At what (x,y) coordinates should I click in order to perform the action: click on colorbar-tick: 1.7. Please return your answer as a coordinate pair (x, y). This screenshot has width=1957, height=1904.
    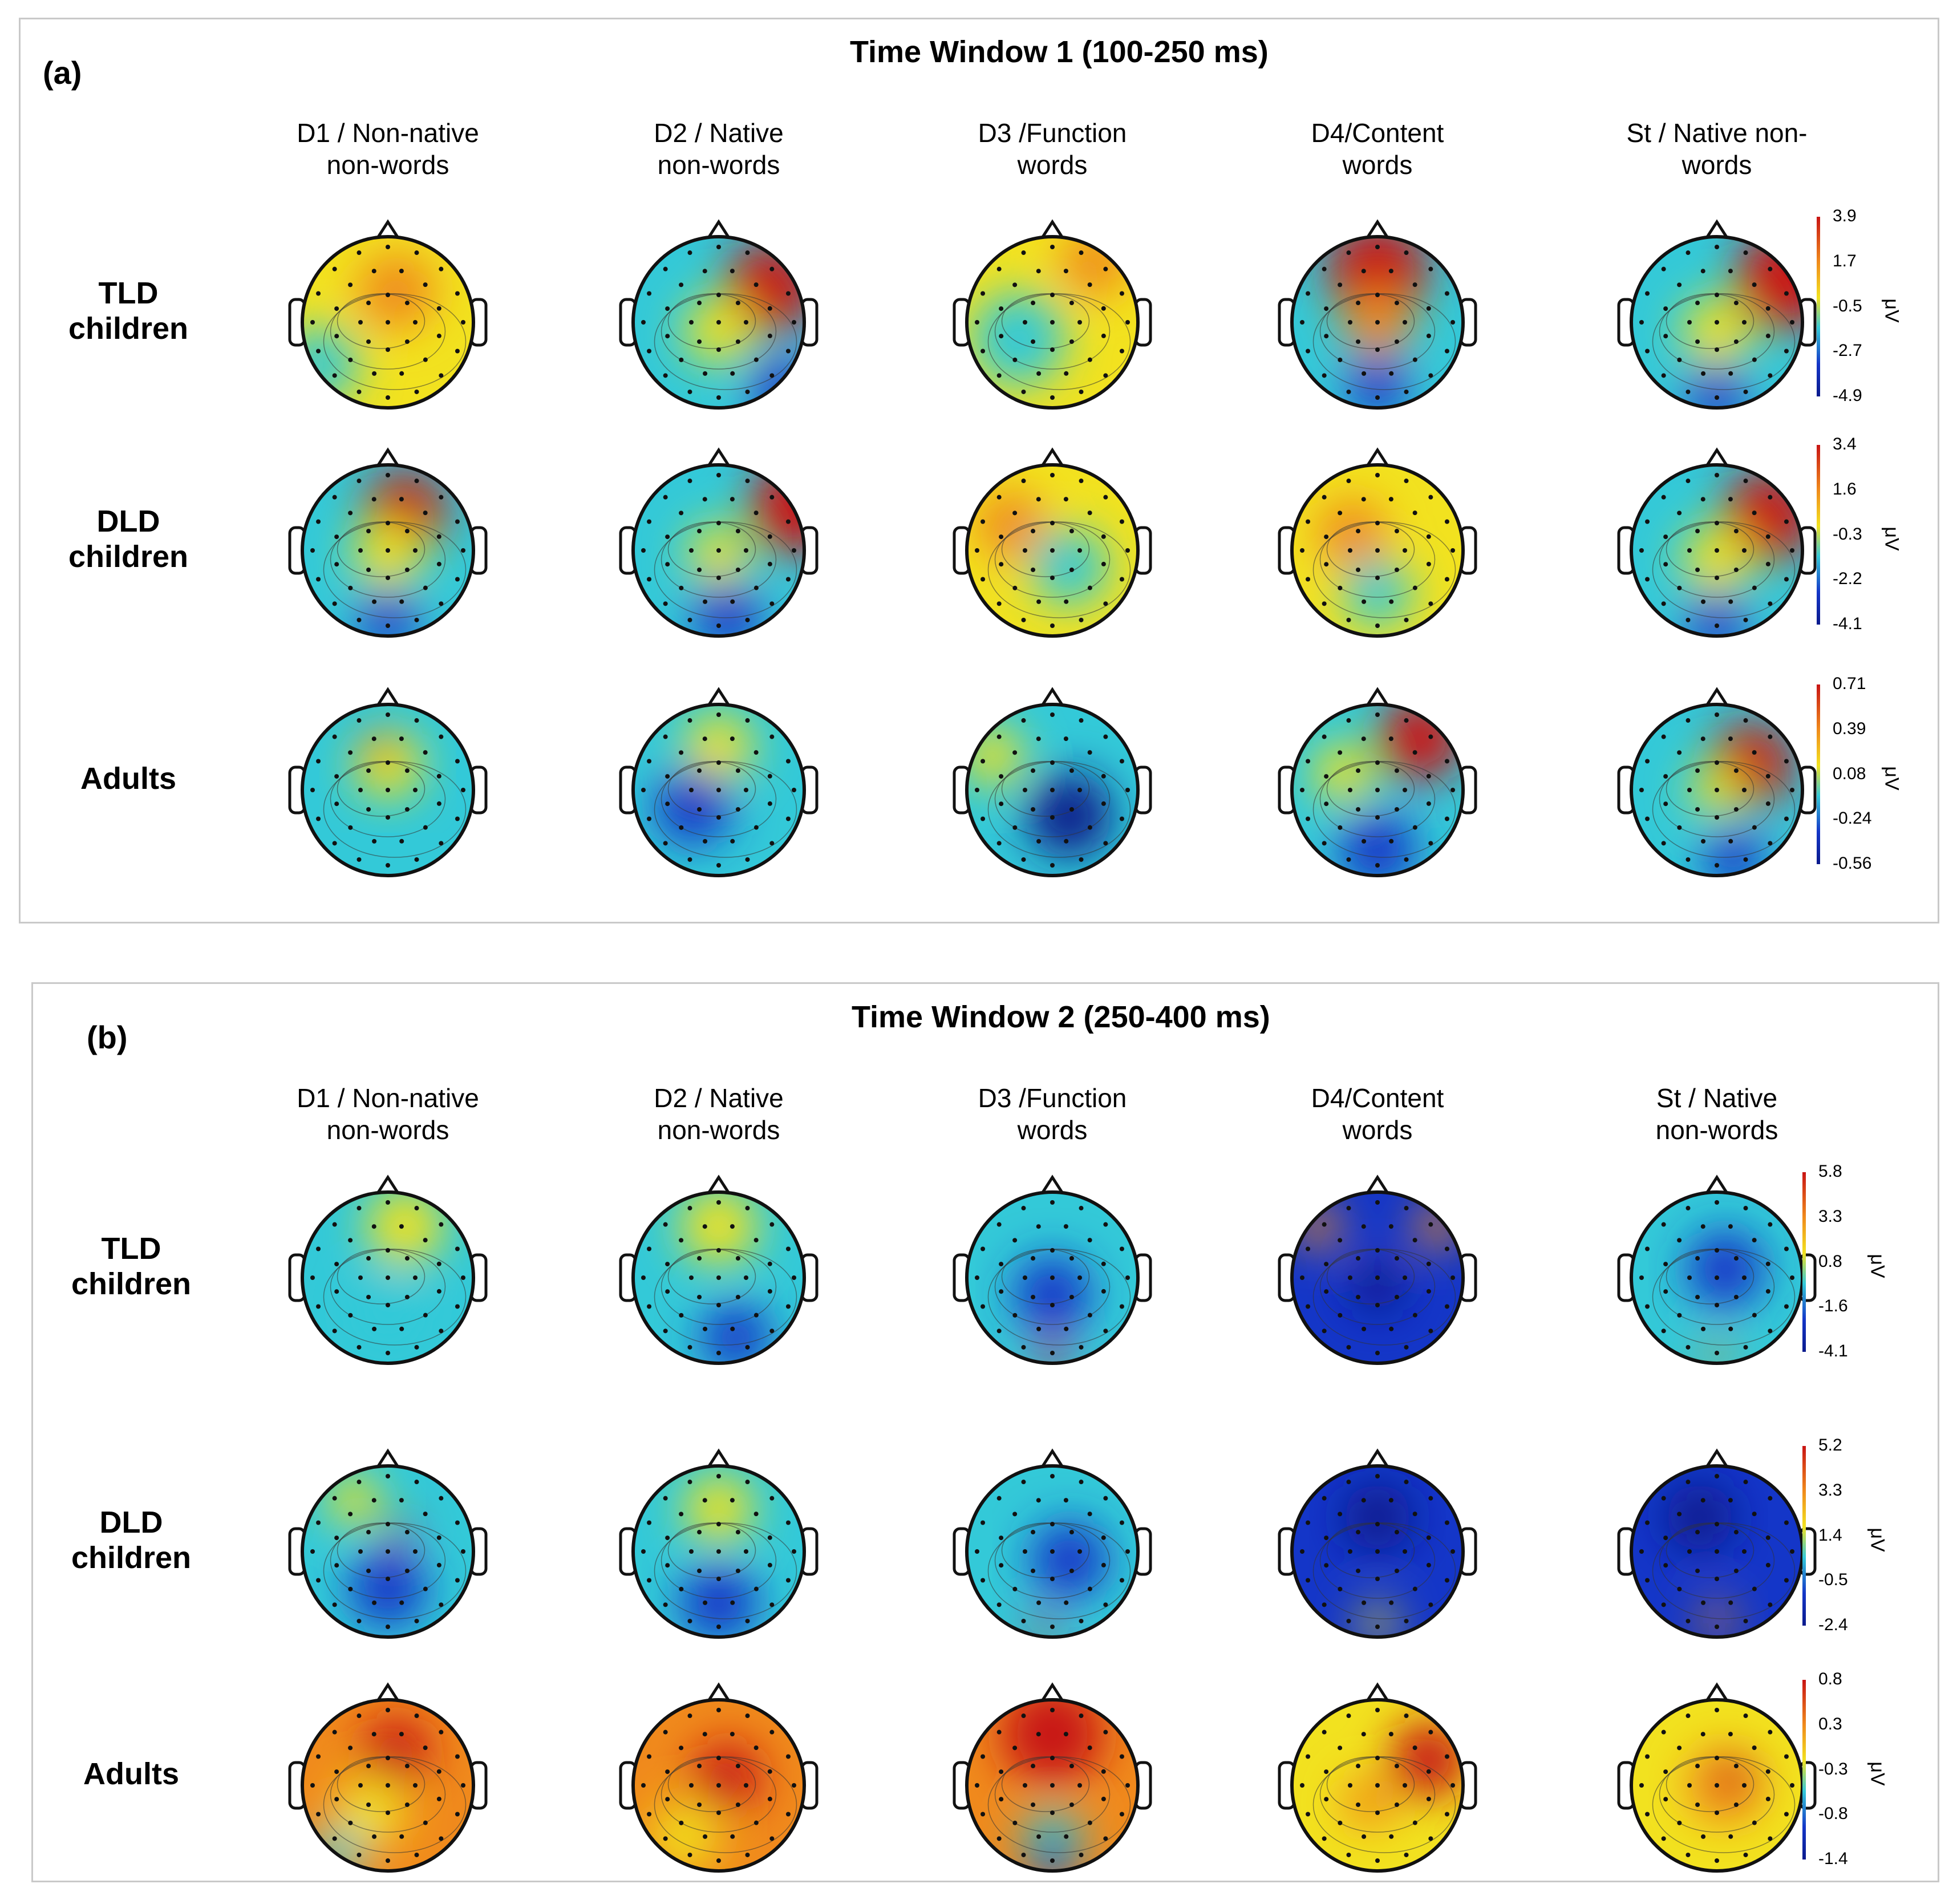
    Looking at the image, I should click on (1845, 260).